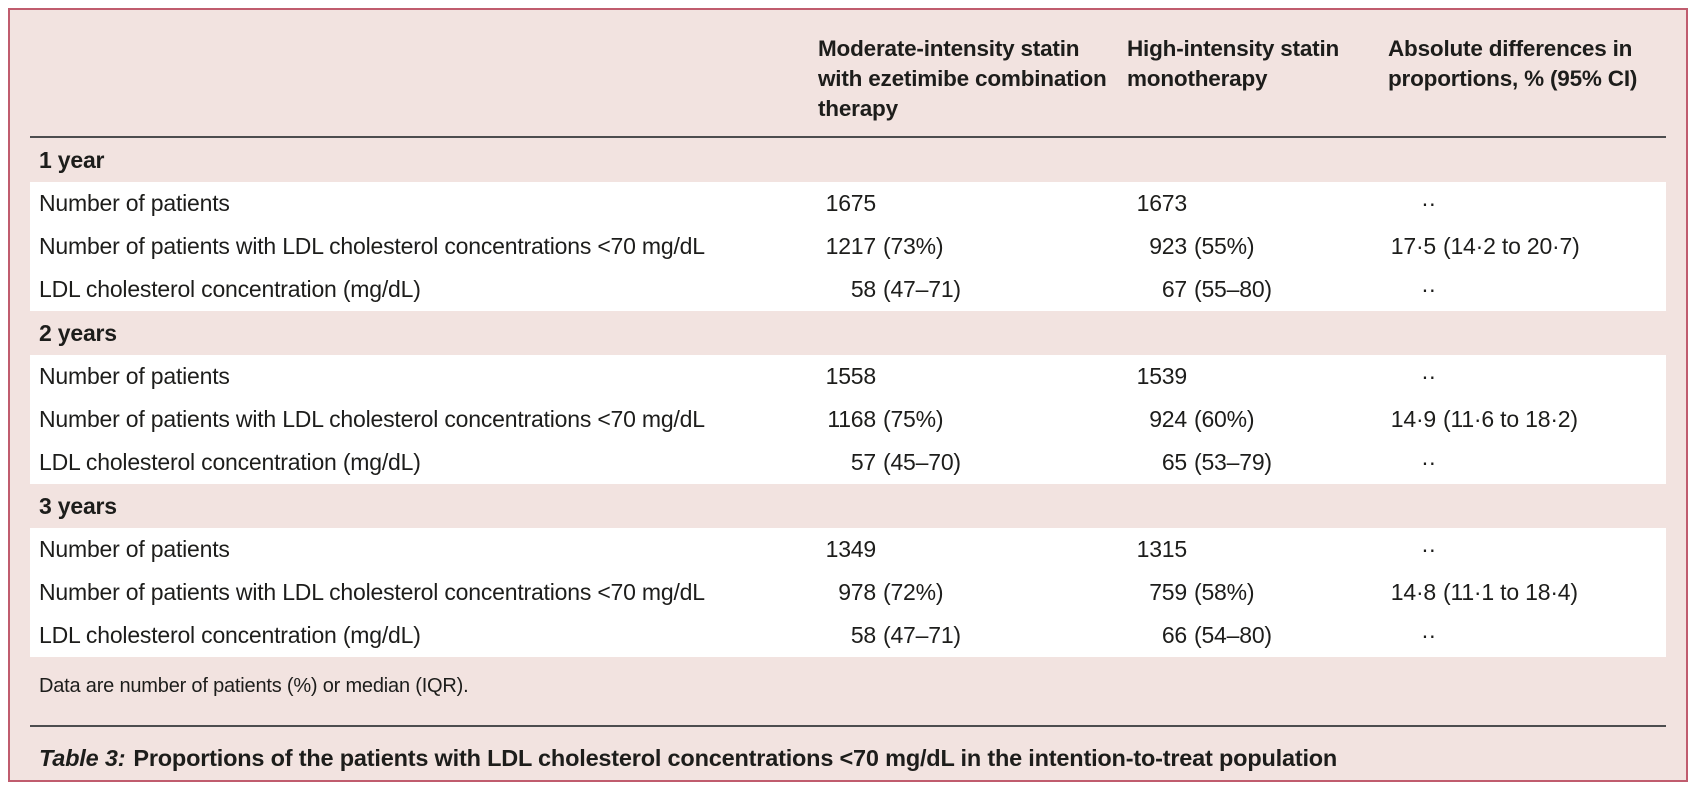 This screenshot has height=790, width=1696. I want to click on data-cell: 58 (47–71), so click(972, 635).